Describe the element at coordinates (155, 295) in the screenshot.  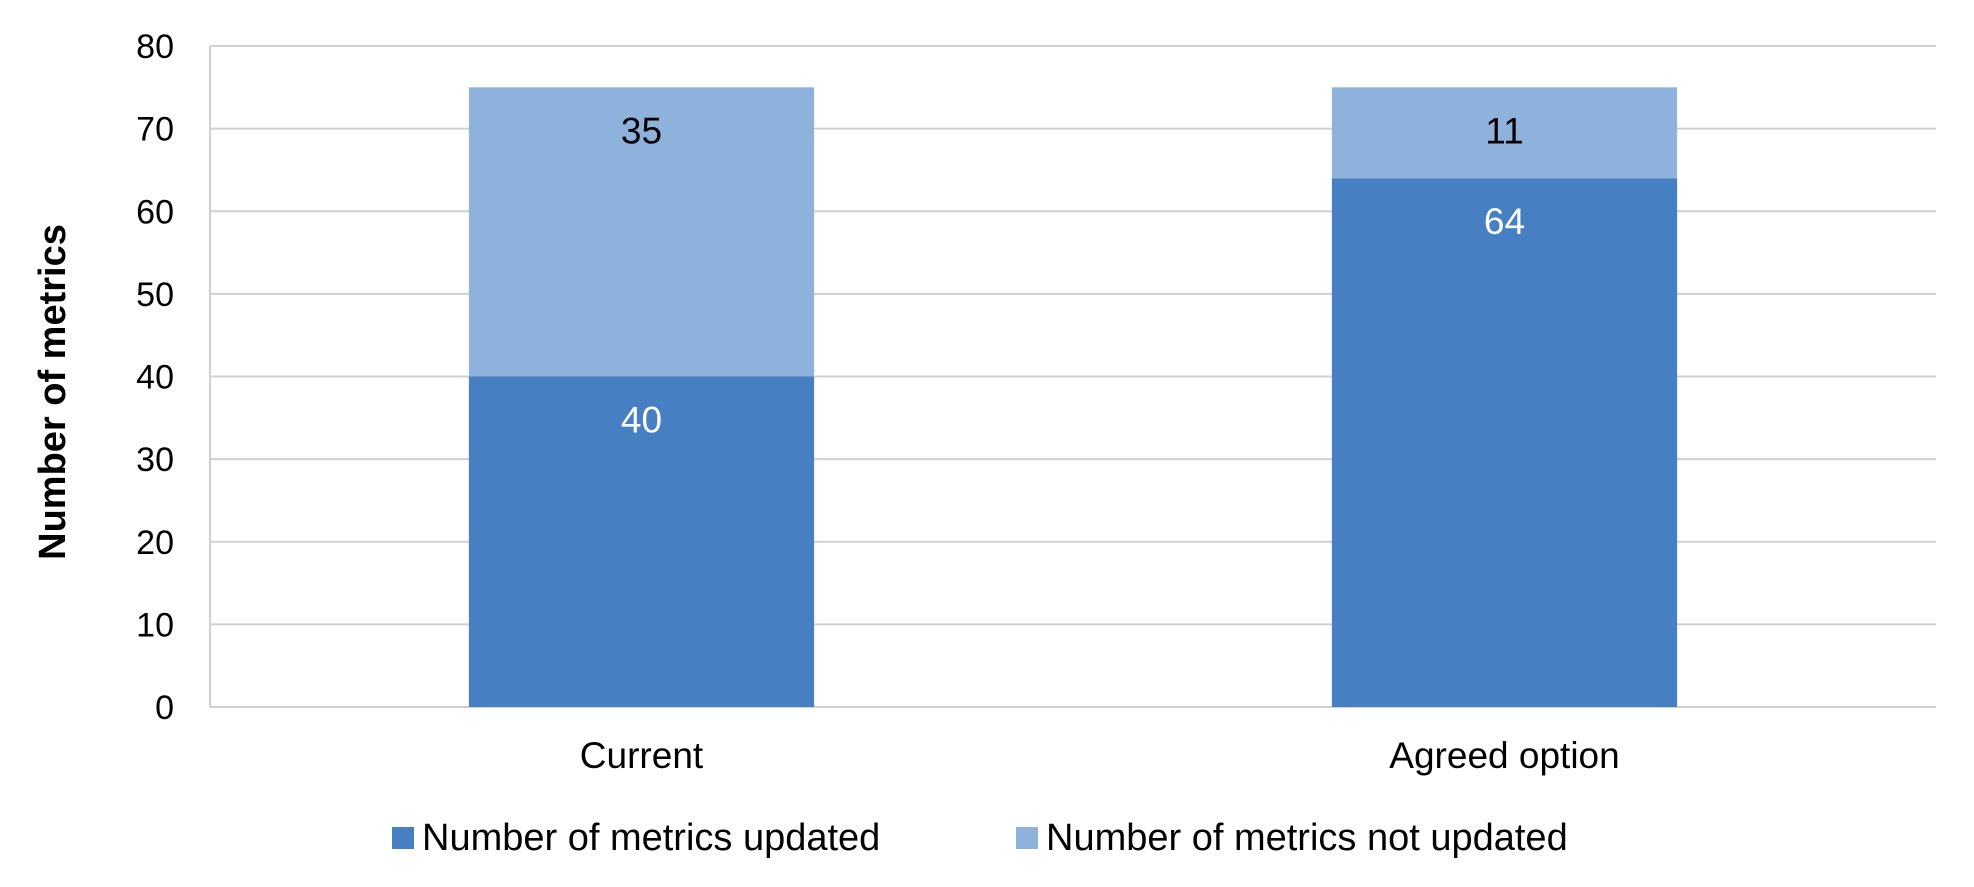
I see `y-tick-label: 50` at that location.